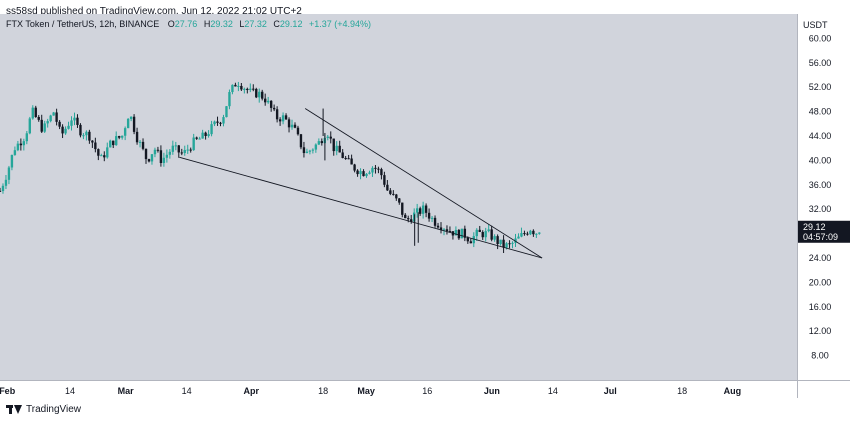 This screenshot has height=422, width=850. Describe the element at coordinates (553, 391) in the screenshot. I see `x-tick-label: 14` at that location.